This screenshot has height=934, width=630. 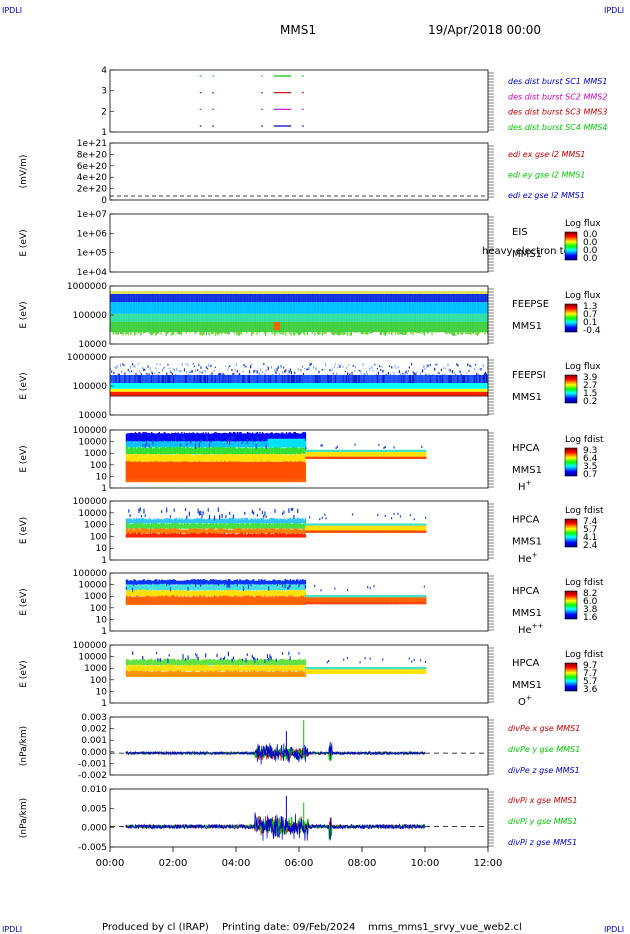 I want to click on panel-frame, so click(x=299, y=171).